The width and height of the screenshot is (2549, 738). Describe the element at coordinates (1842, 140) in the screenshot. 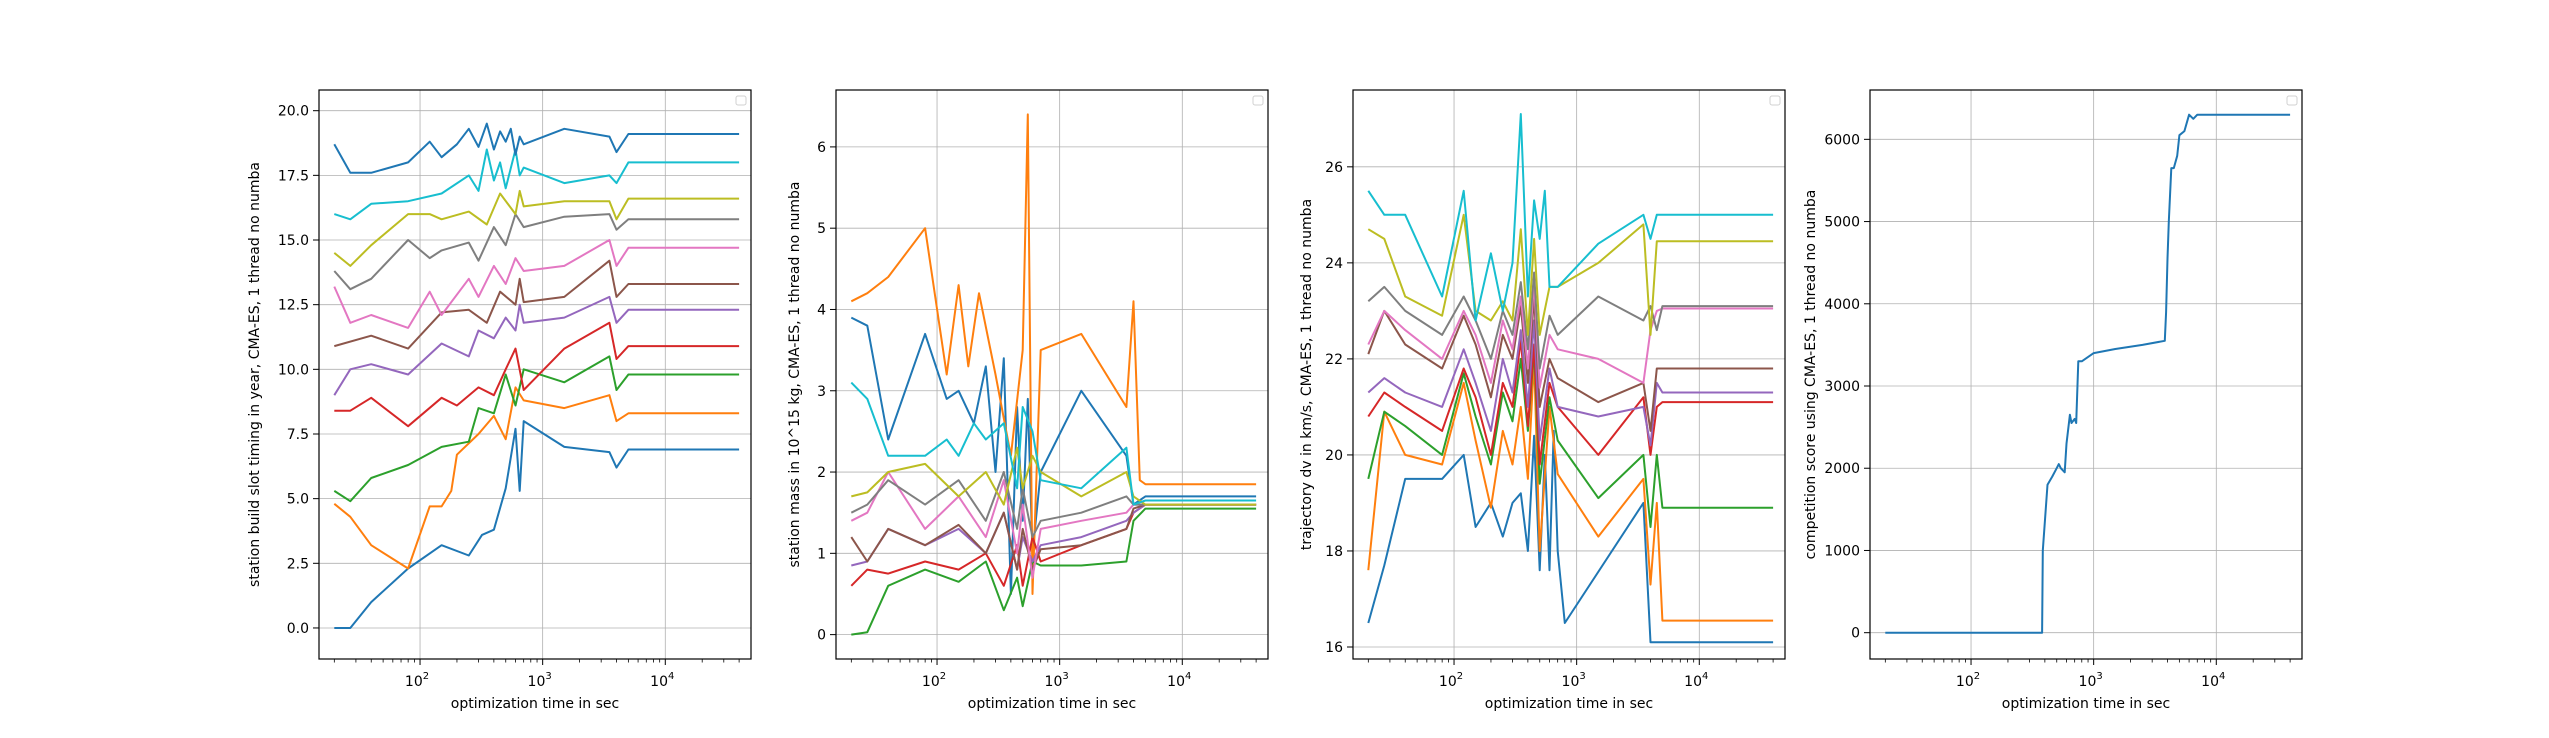

I see `y-tick-label: 6000` at that location.